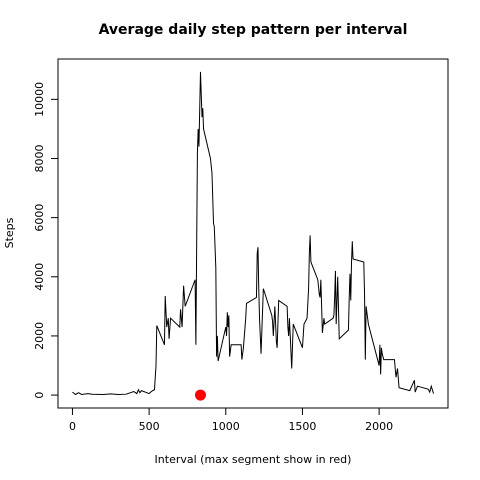 Image resolution: width=480 pixels, height=480 pixels. Describe the element at coordinates (39, 158) in the screenshot. I see `y-tick-label: 8000` at that location.